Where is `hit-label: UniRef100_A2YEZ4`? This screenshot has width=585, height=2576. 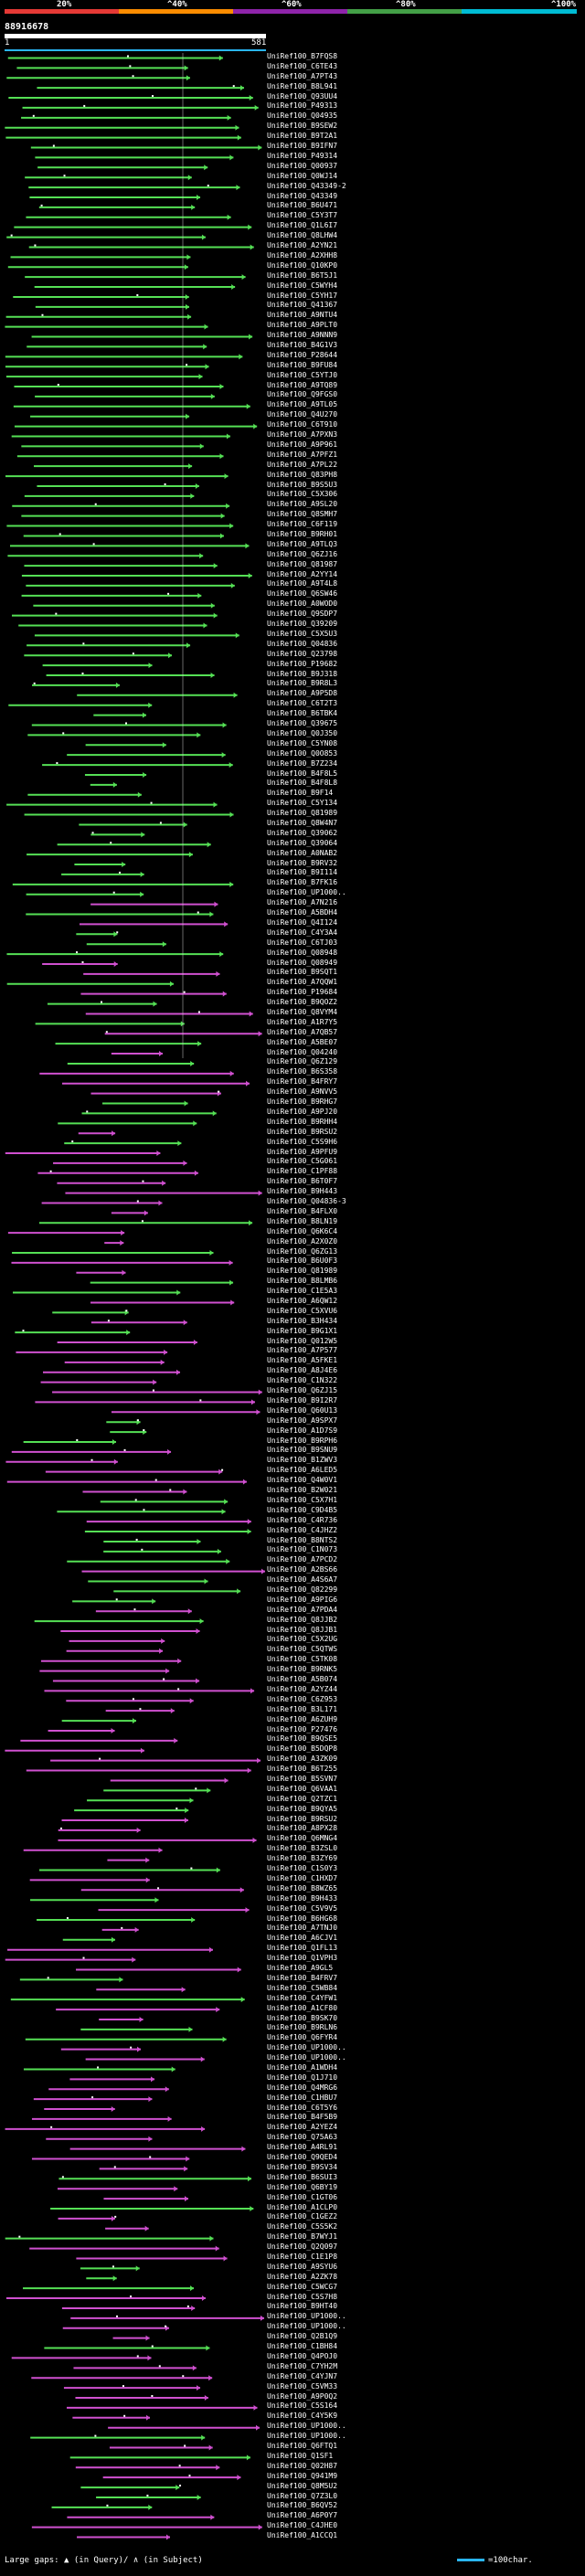 hit-label: UniRef100_A2YEZ4 is located at coordinates (302, 2127).